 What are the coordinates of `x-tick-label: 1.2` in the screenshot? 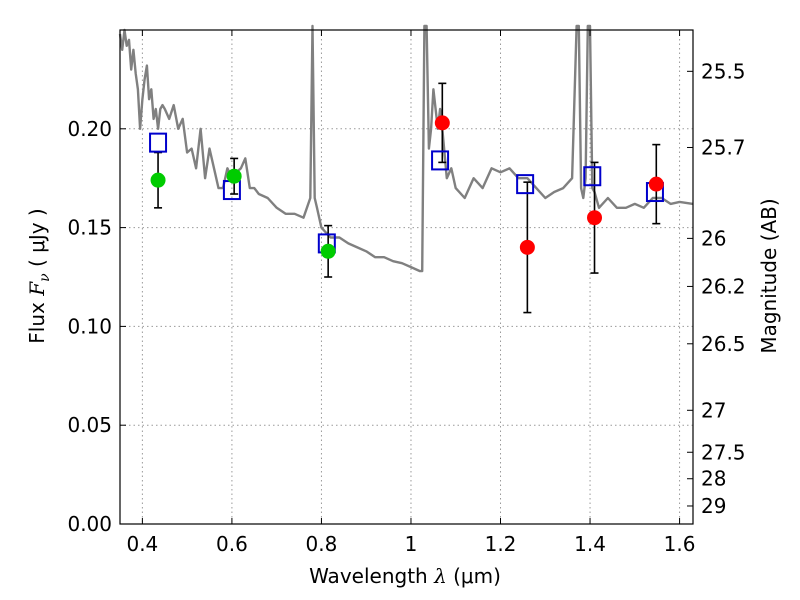 It's located at (501, 544).